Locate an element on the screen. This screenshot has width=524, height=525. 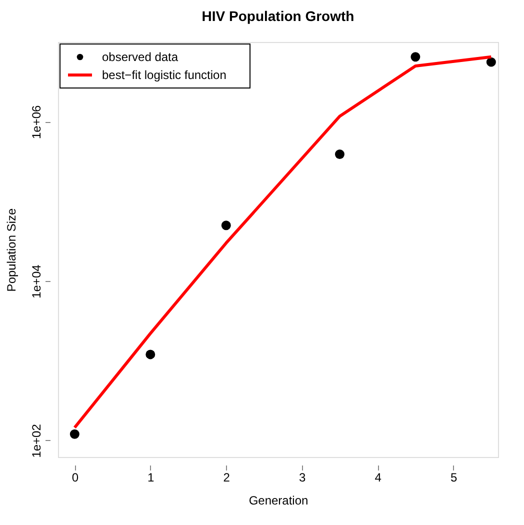
y-axis-title: Population Size is located at coordinates (11, 250).